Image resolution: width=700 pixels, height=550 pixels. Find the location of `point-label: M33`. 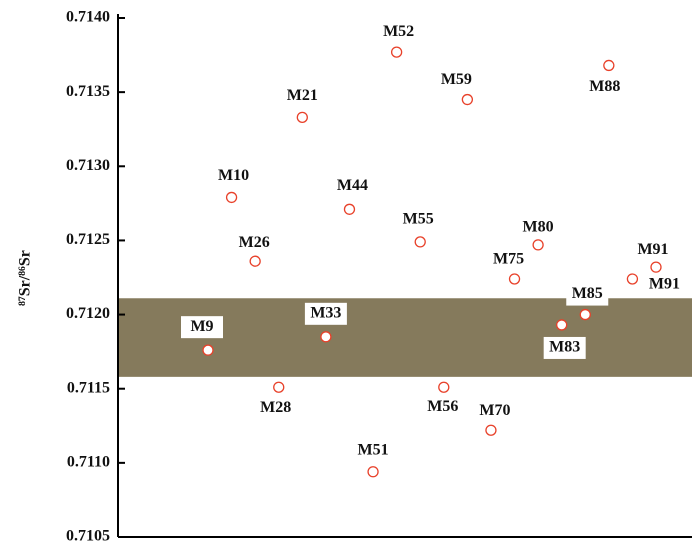

point-label: M33 is located at coordinates (325, 312).